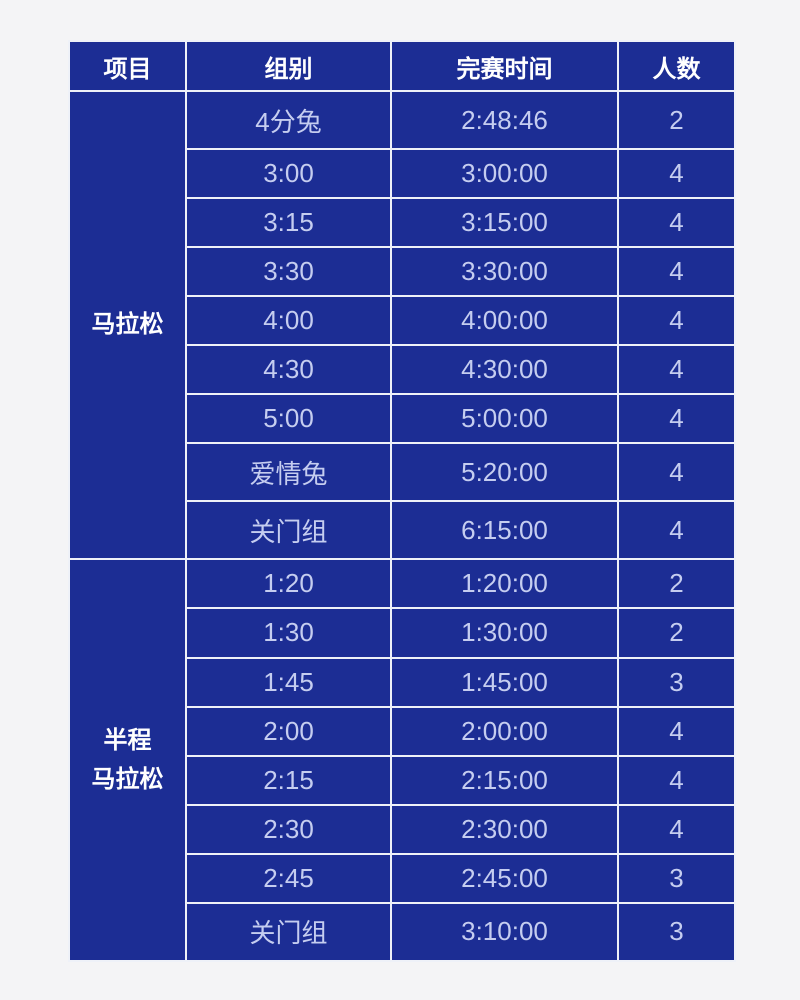  What do you see at coordinates (288, 120) in the screenshot?
I see `group-cell: 4分兔` at bounding box center [288, 120].